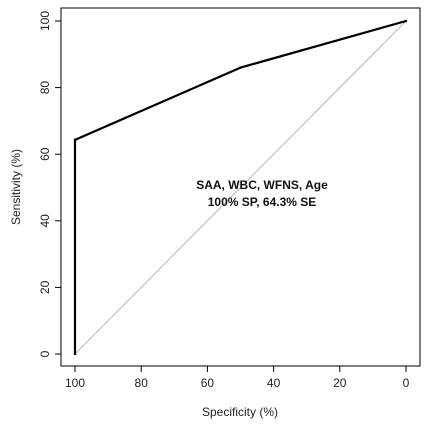 The image size is (430, 433). Describe the element at coordinates (262, 202) in the screenshot. I see `annotation-line-2: 100% SP, 64.3% SE` at that location.